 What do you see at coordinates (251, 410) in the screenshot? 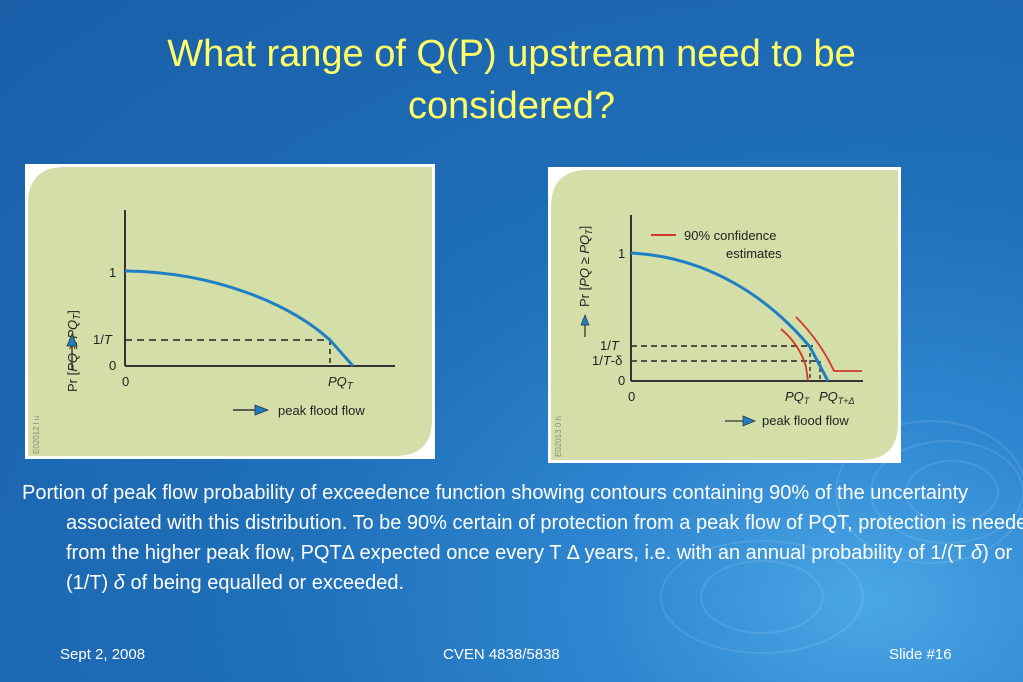
I see `figure-left-xlabel-arrow` at bounding box center [251, 410].